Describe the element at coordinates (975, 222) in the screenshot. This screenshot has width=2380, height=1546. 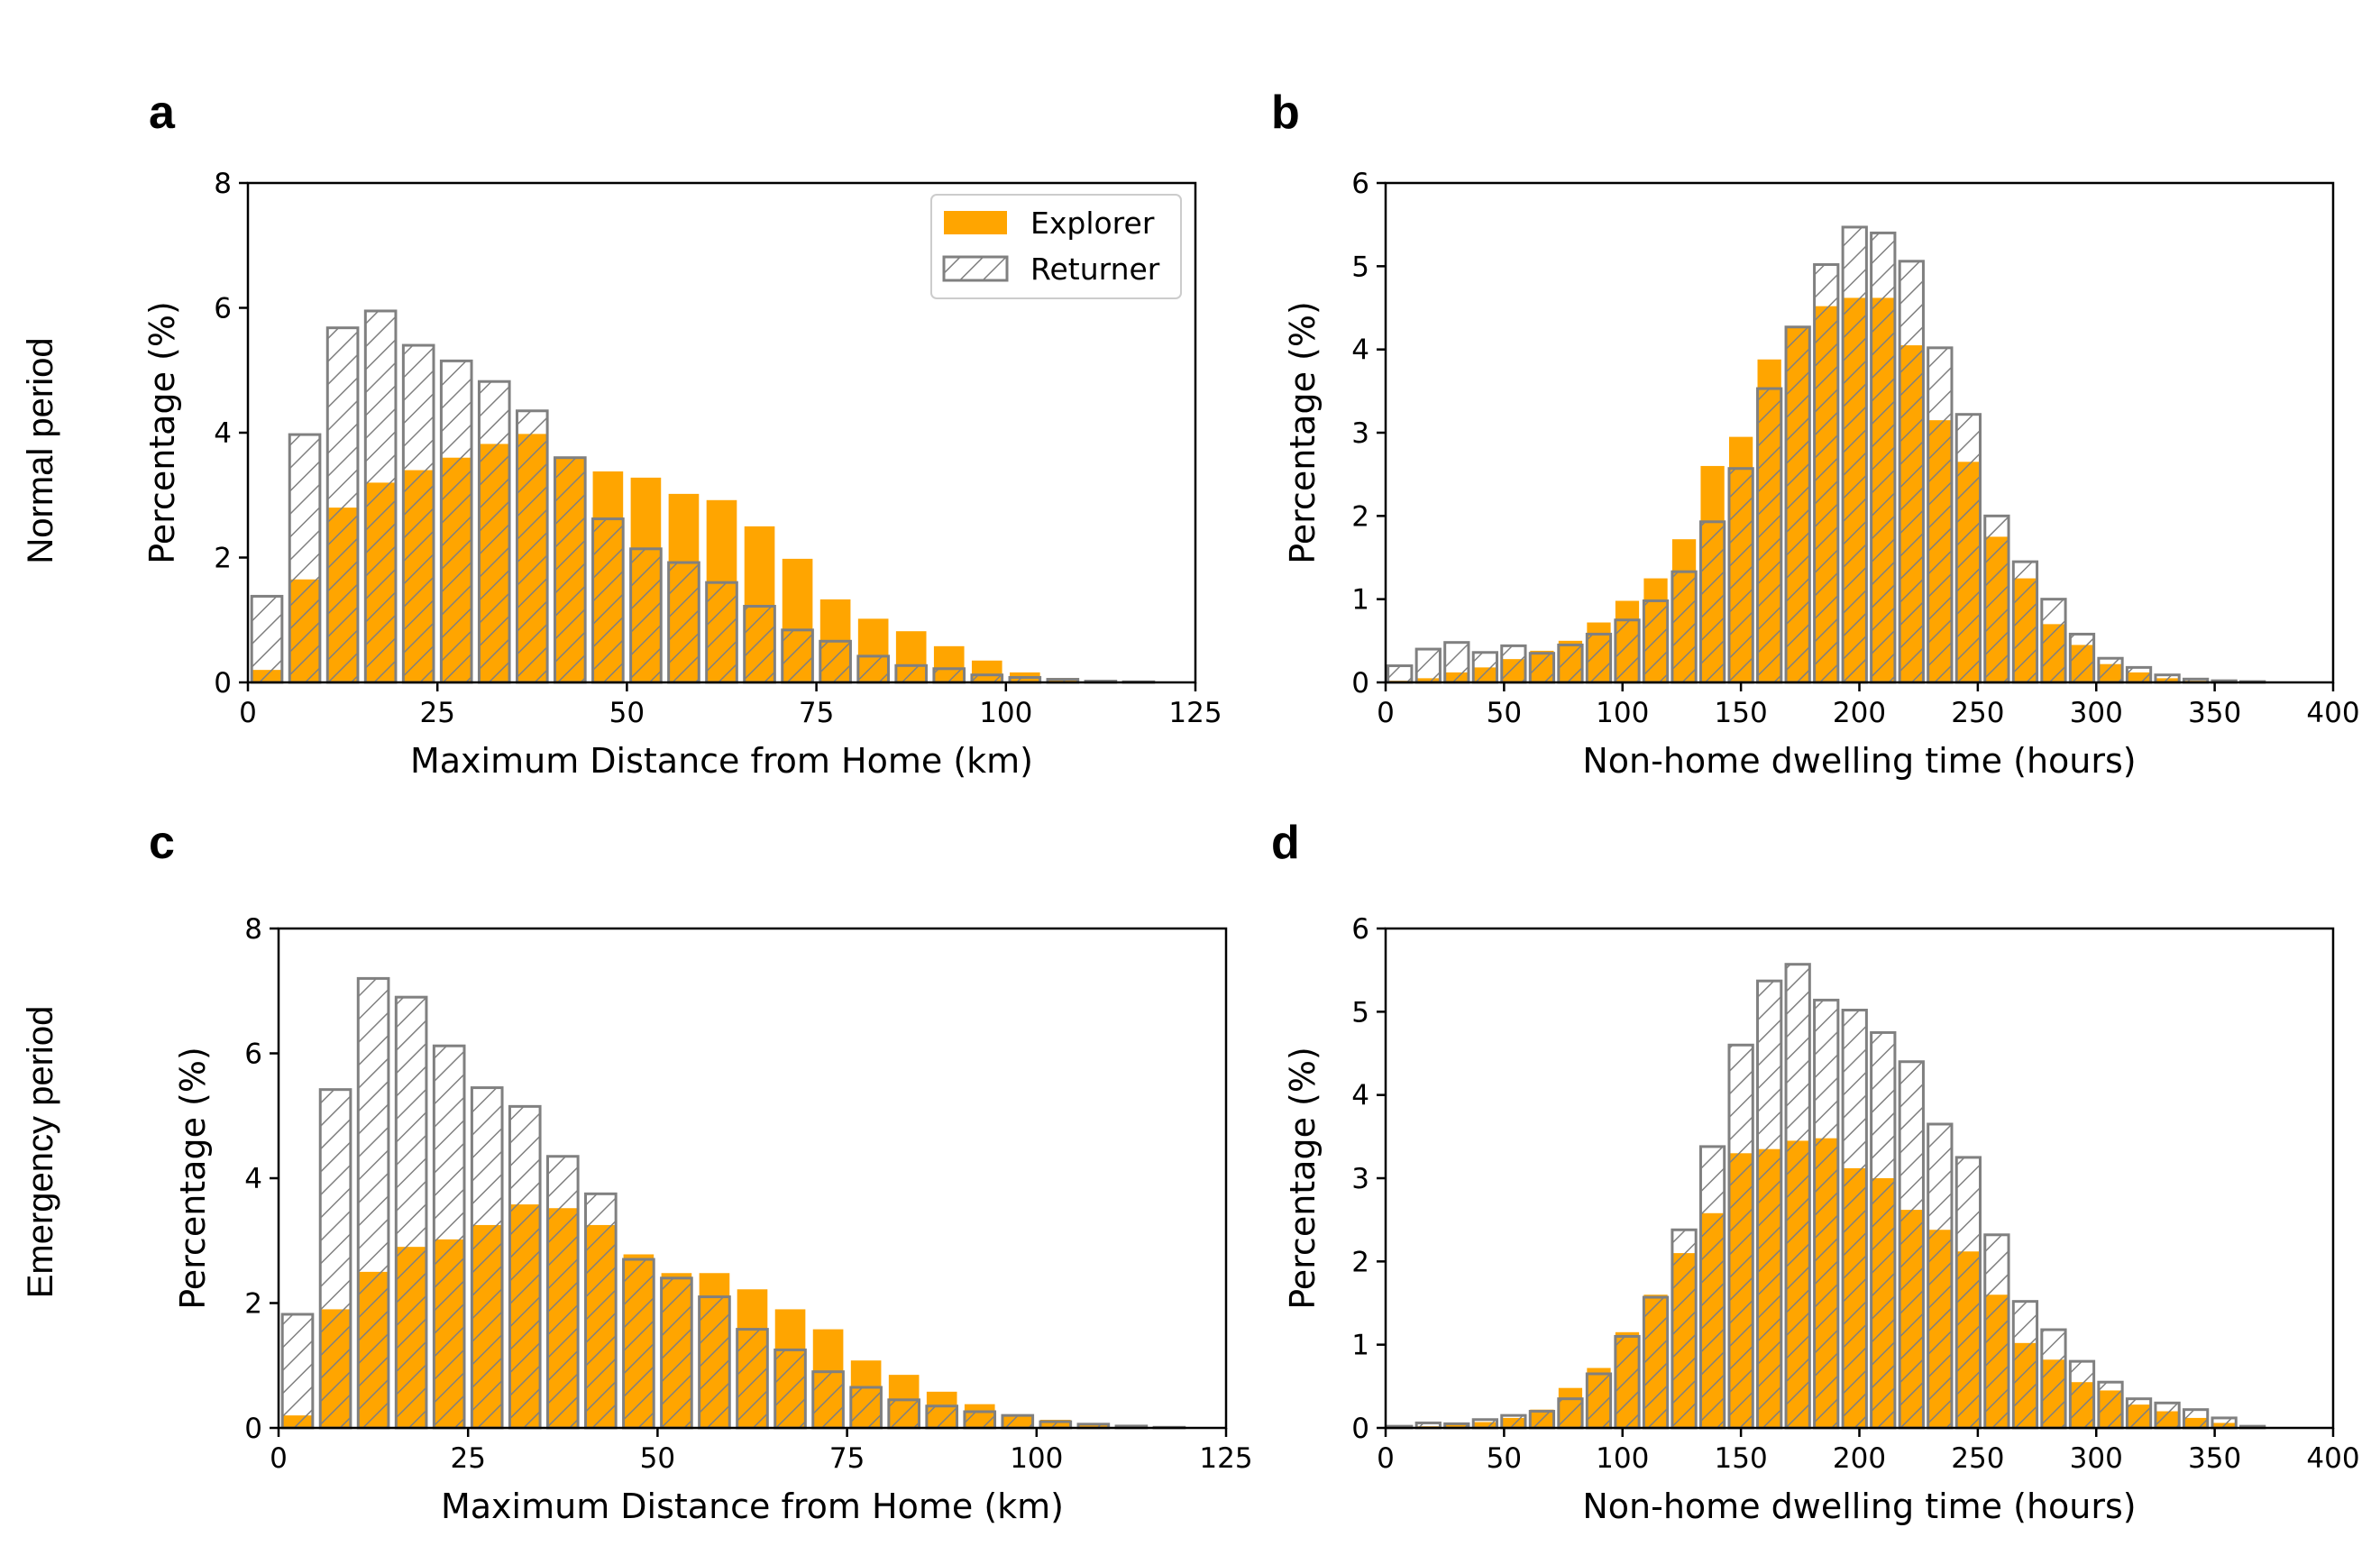
I see `legend-swatch-explorer` at that location.